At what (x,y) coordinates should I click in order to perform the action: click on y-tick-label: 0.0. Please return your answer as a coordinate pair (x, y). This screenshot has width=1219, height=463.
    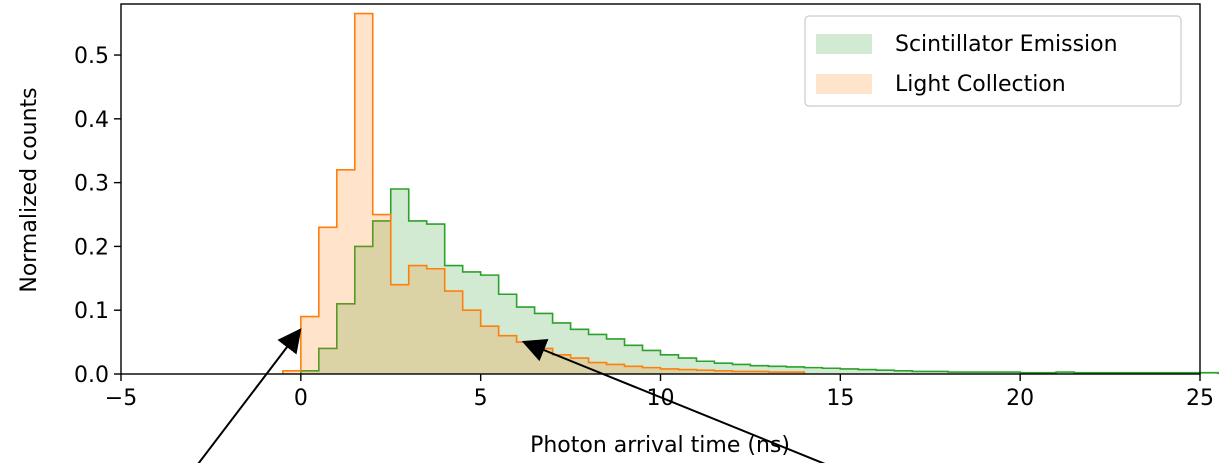
    Looking at the image, I should click on (91, 375).